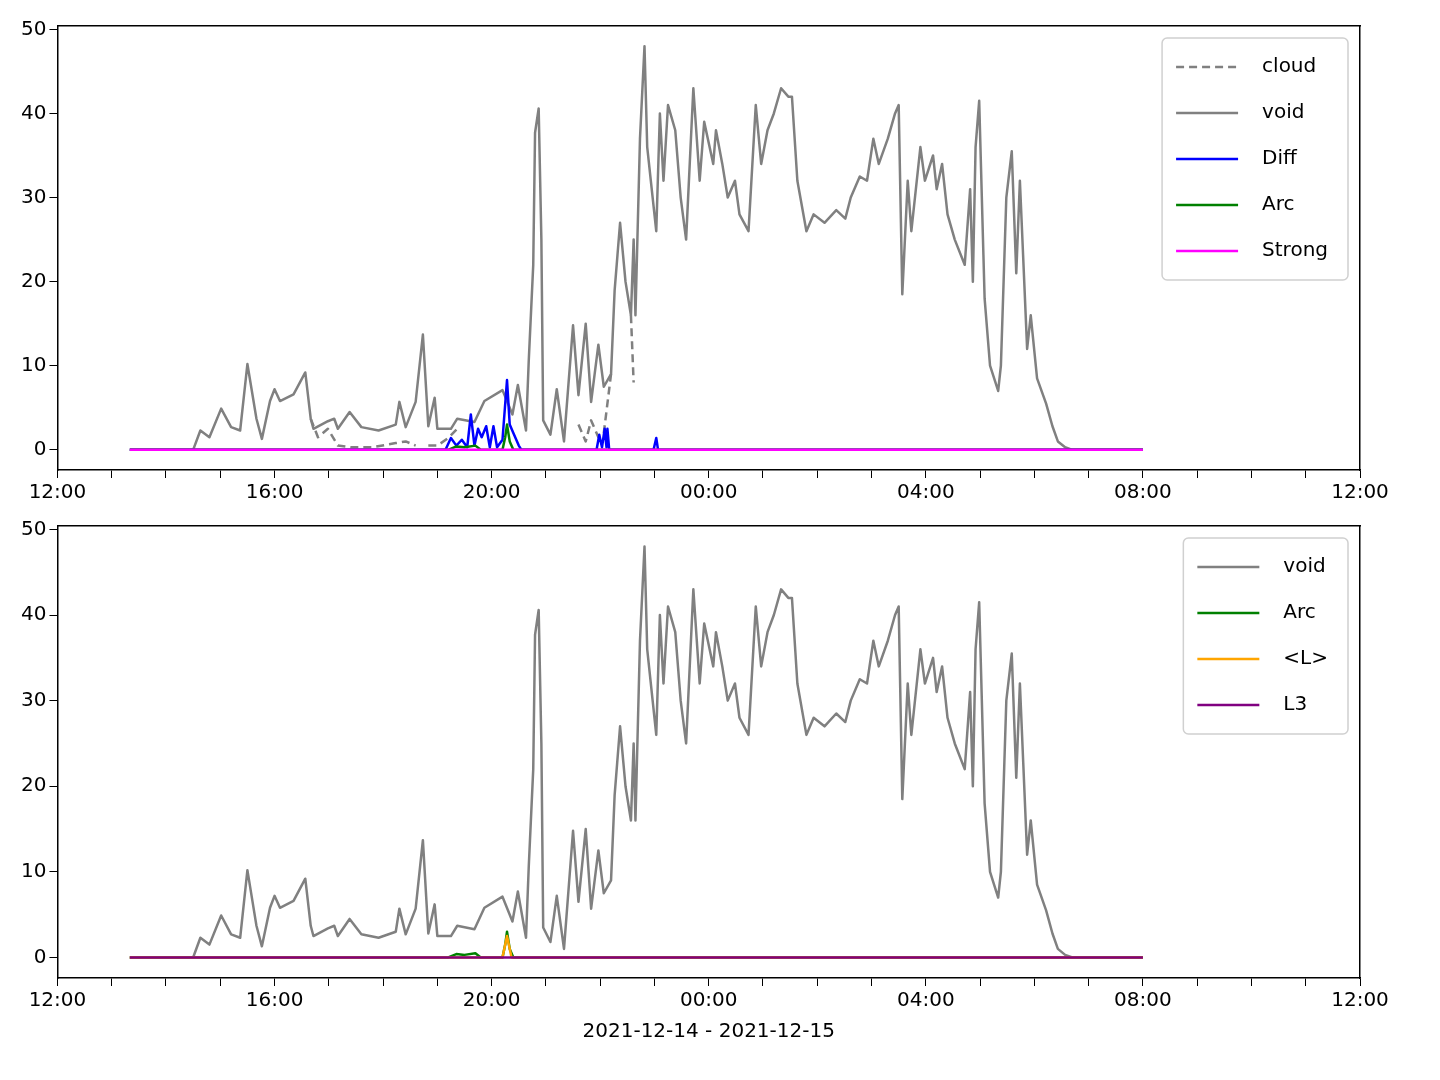 The image size is (1440, 1080). Describe the element at coordinates (708, 1030) in the screenshot. I see `x-axis-title: 2021-12-14 - 2021-12-15` at that location.